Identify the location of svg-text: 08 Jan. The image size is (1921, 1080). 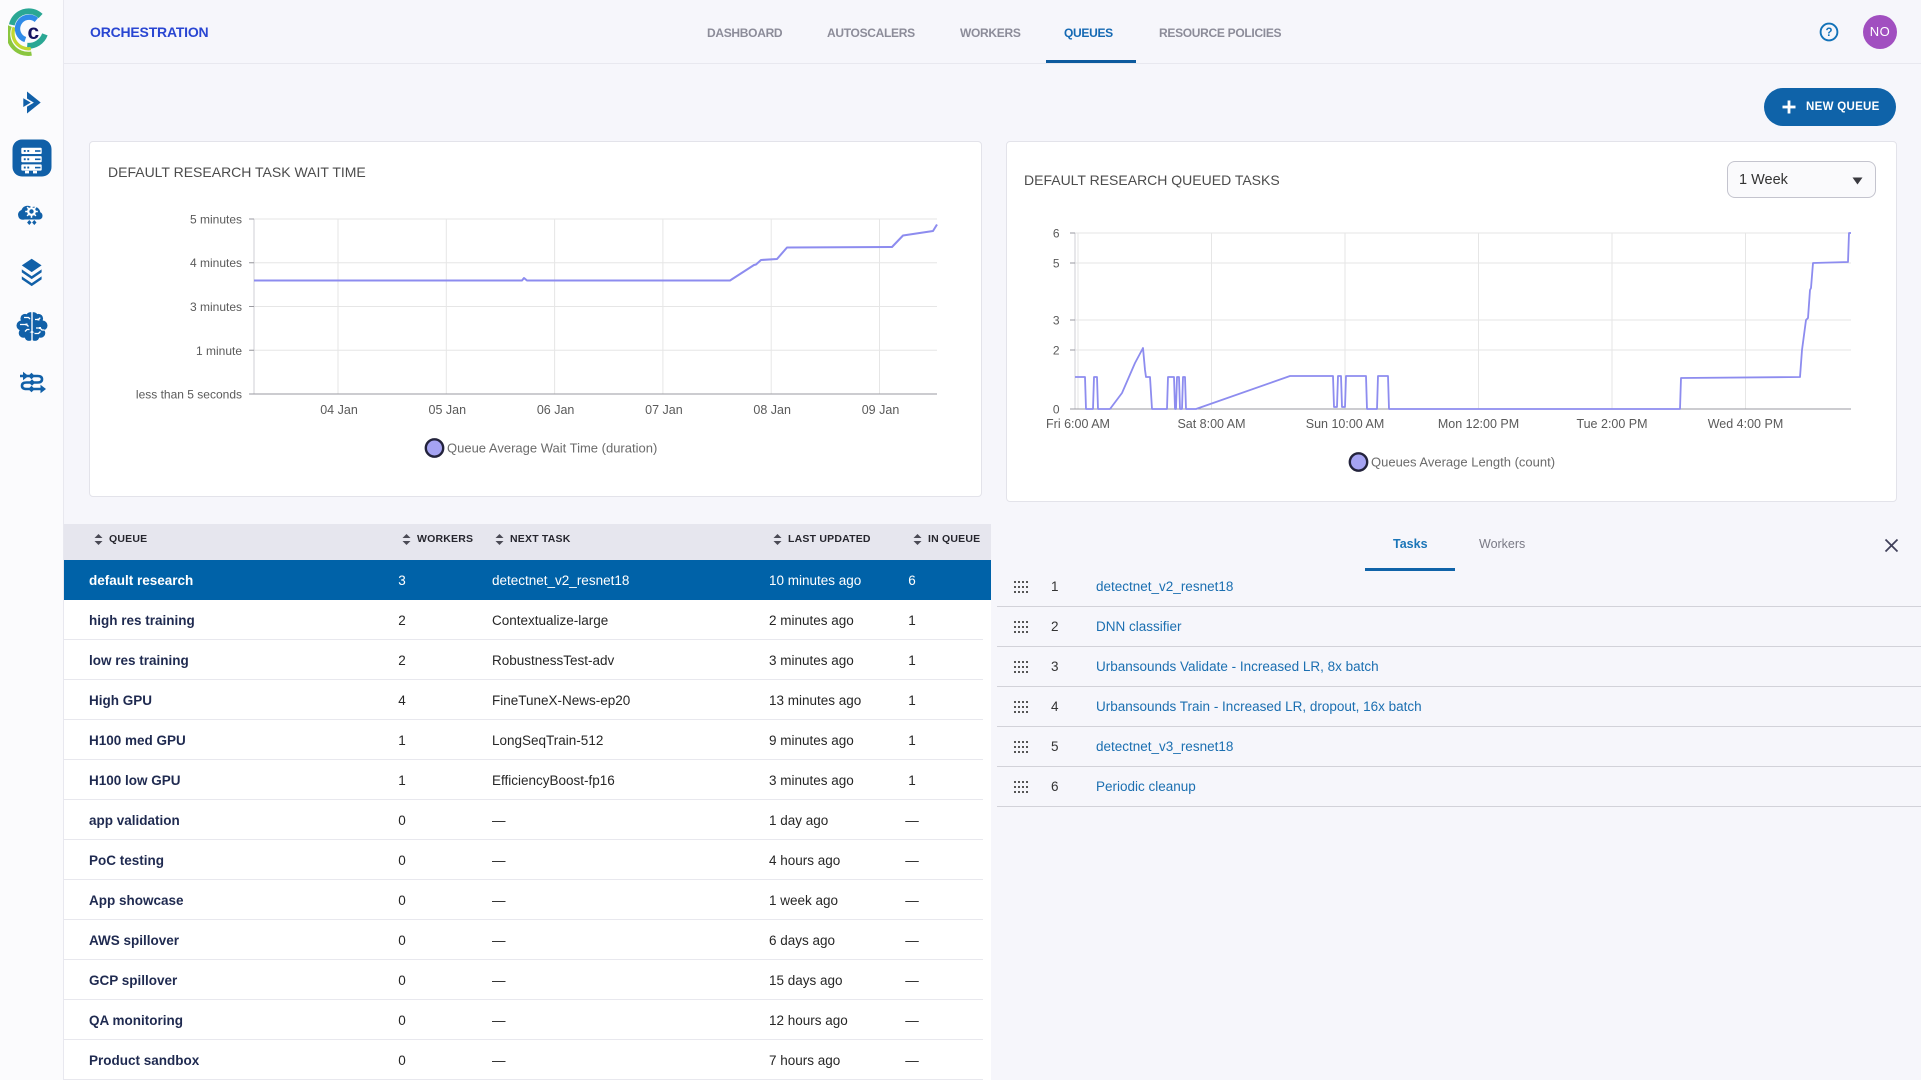
(772, 410).